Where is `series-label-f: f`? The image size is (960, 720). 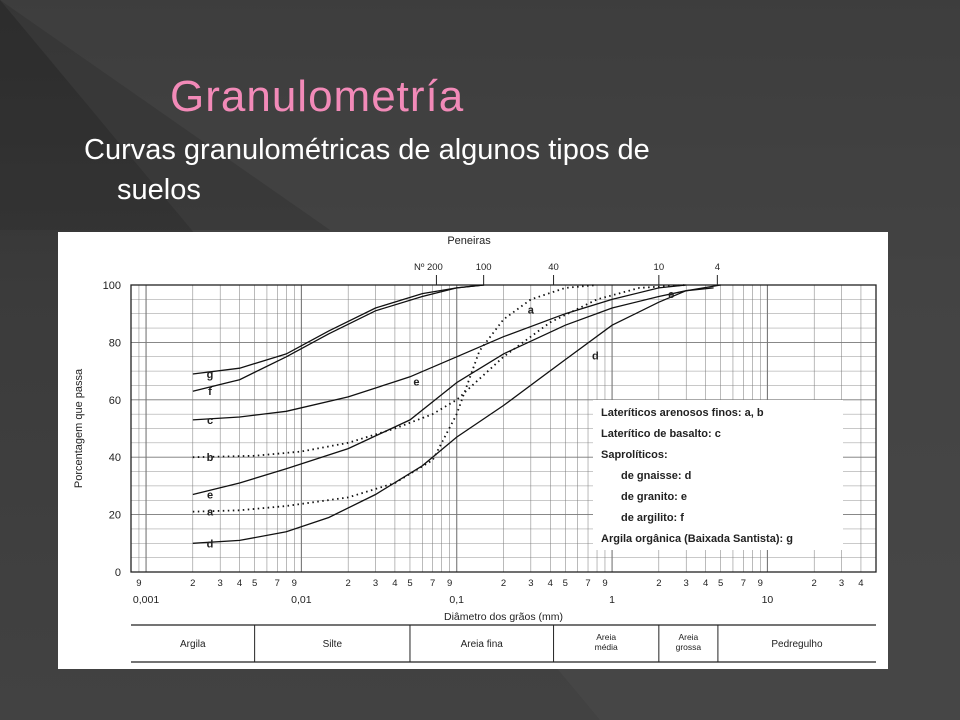
series-label-f: f is located at coordinates (210, 392).